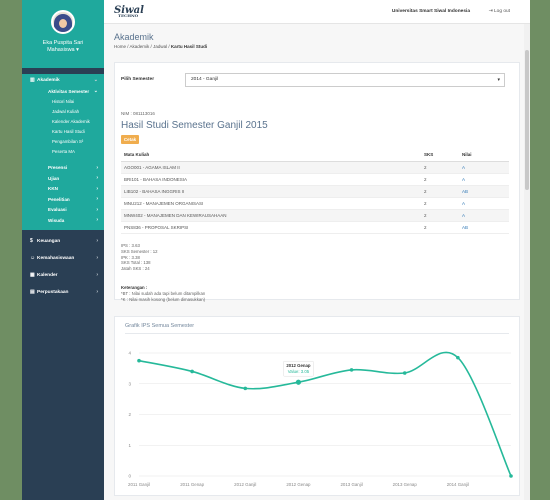 This screenshot has height=500, width=550. Describe the element at coordinates (160, 46) in the screenshot. I see `breadcrumb-jadwal: Jadwal` at that location.